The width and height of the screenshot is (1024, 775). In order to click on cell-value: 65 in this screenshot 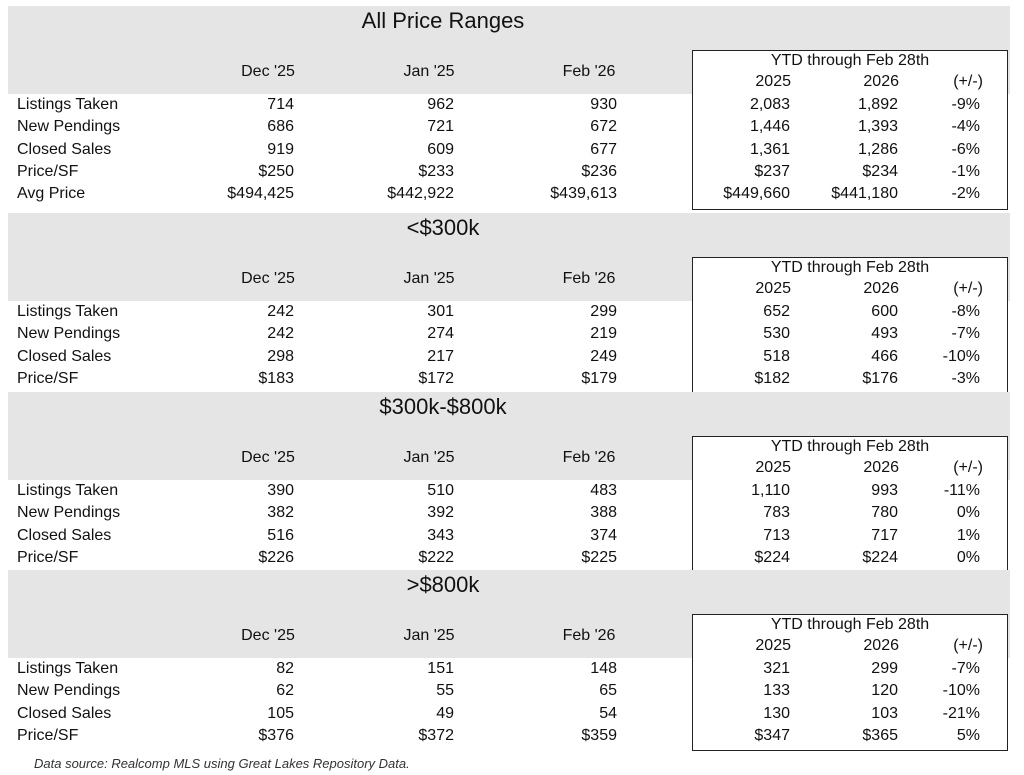, I will do `click(608, 691)`.